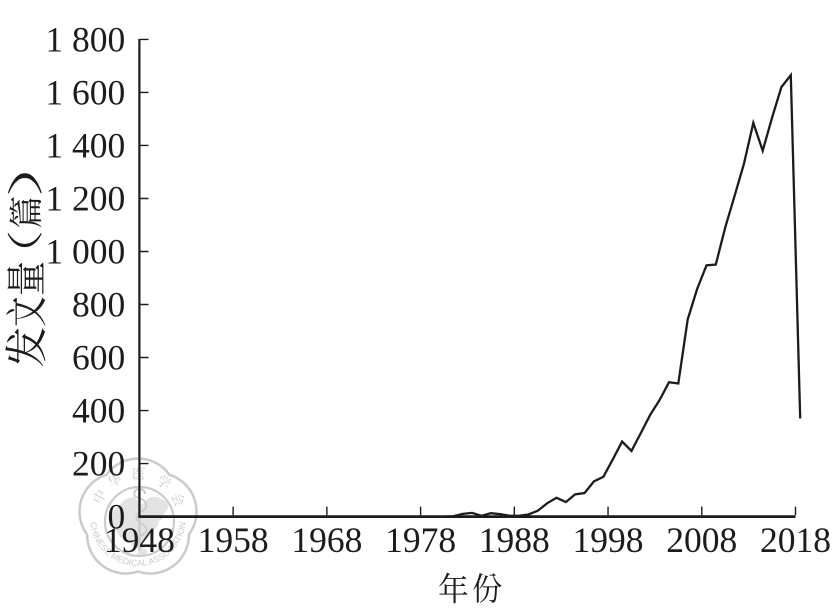 Image resolution: width=834 pixels, height=610 pixels. I want to click on svg-text: 600, so click(98, 357).